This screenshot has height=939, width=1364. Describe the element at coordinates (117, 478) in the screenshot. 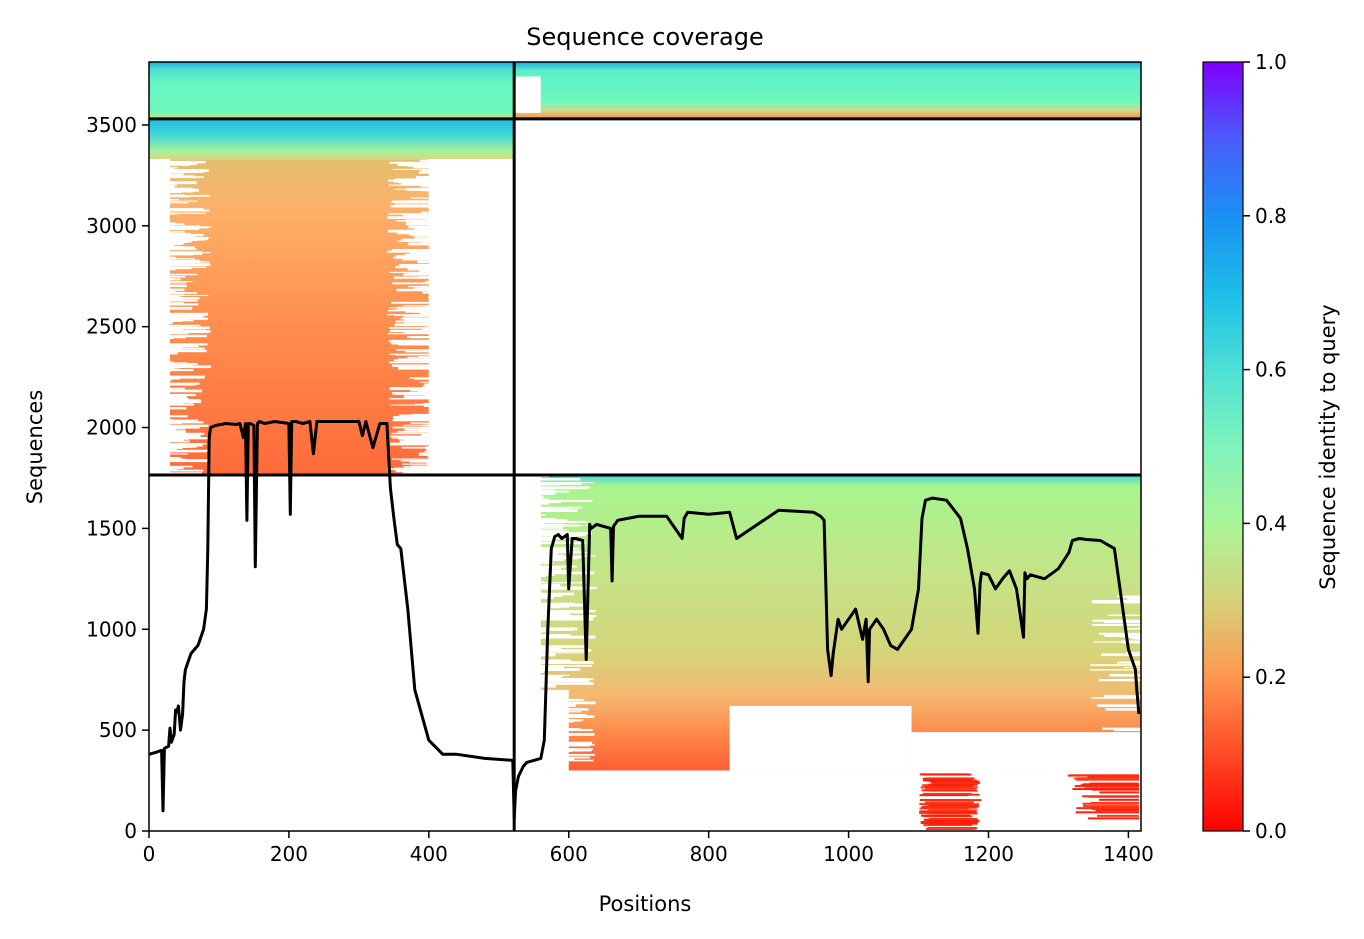

I see `y-axis: 0 500 1000 1500 2000 2500 3000 3500` at that location.